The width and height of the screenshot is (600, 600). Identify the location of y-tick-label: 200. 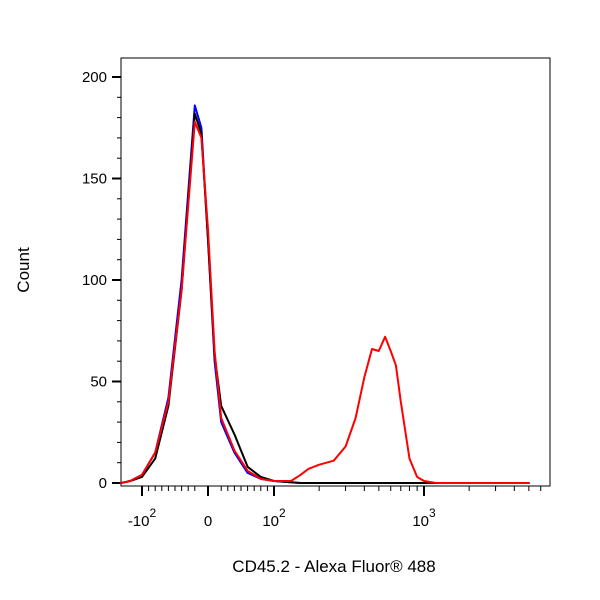
(94, 77).